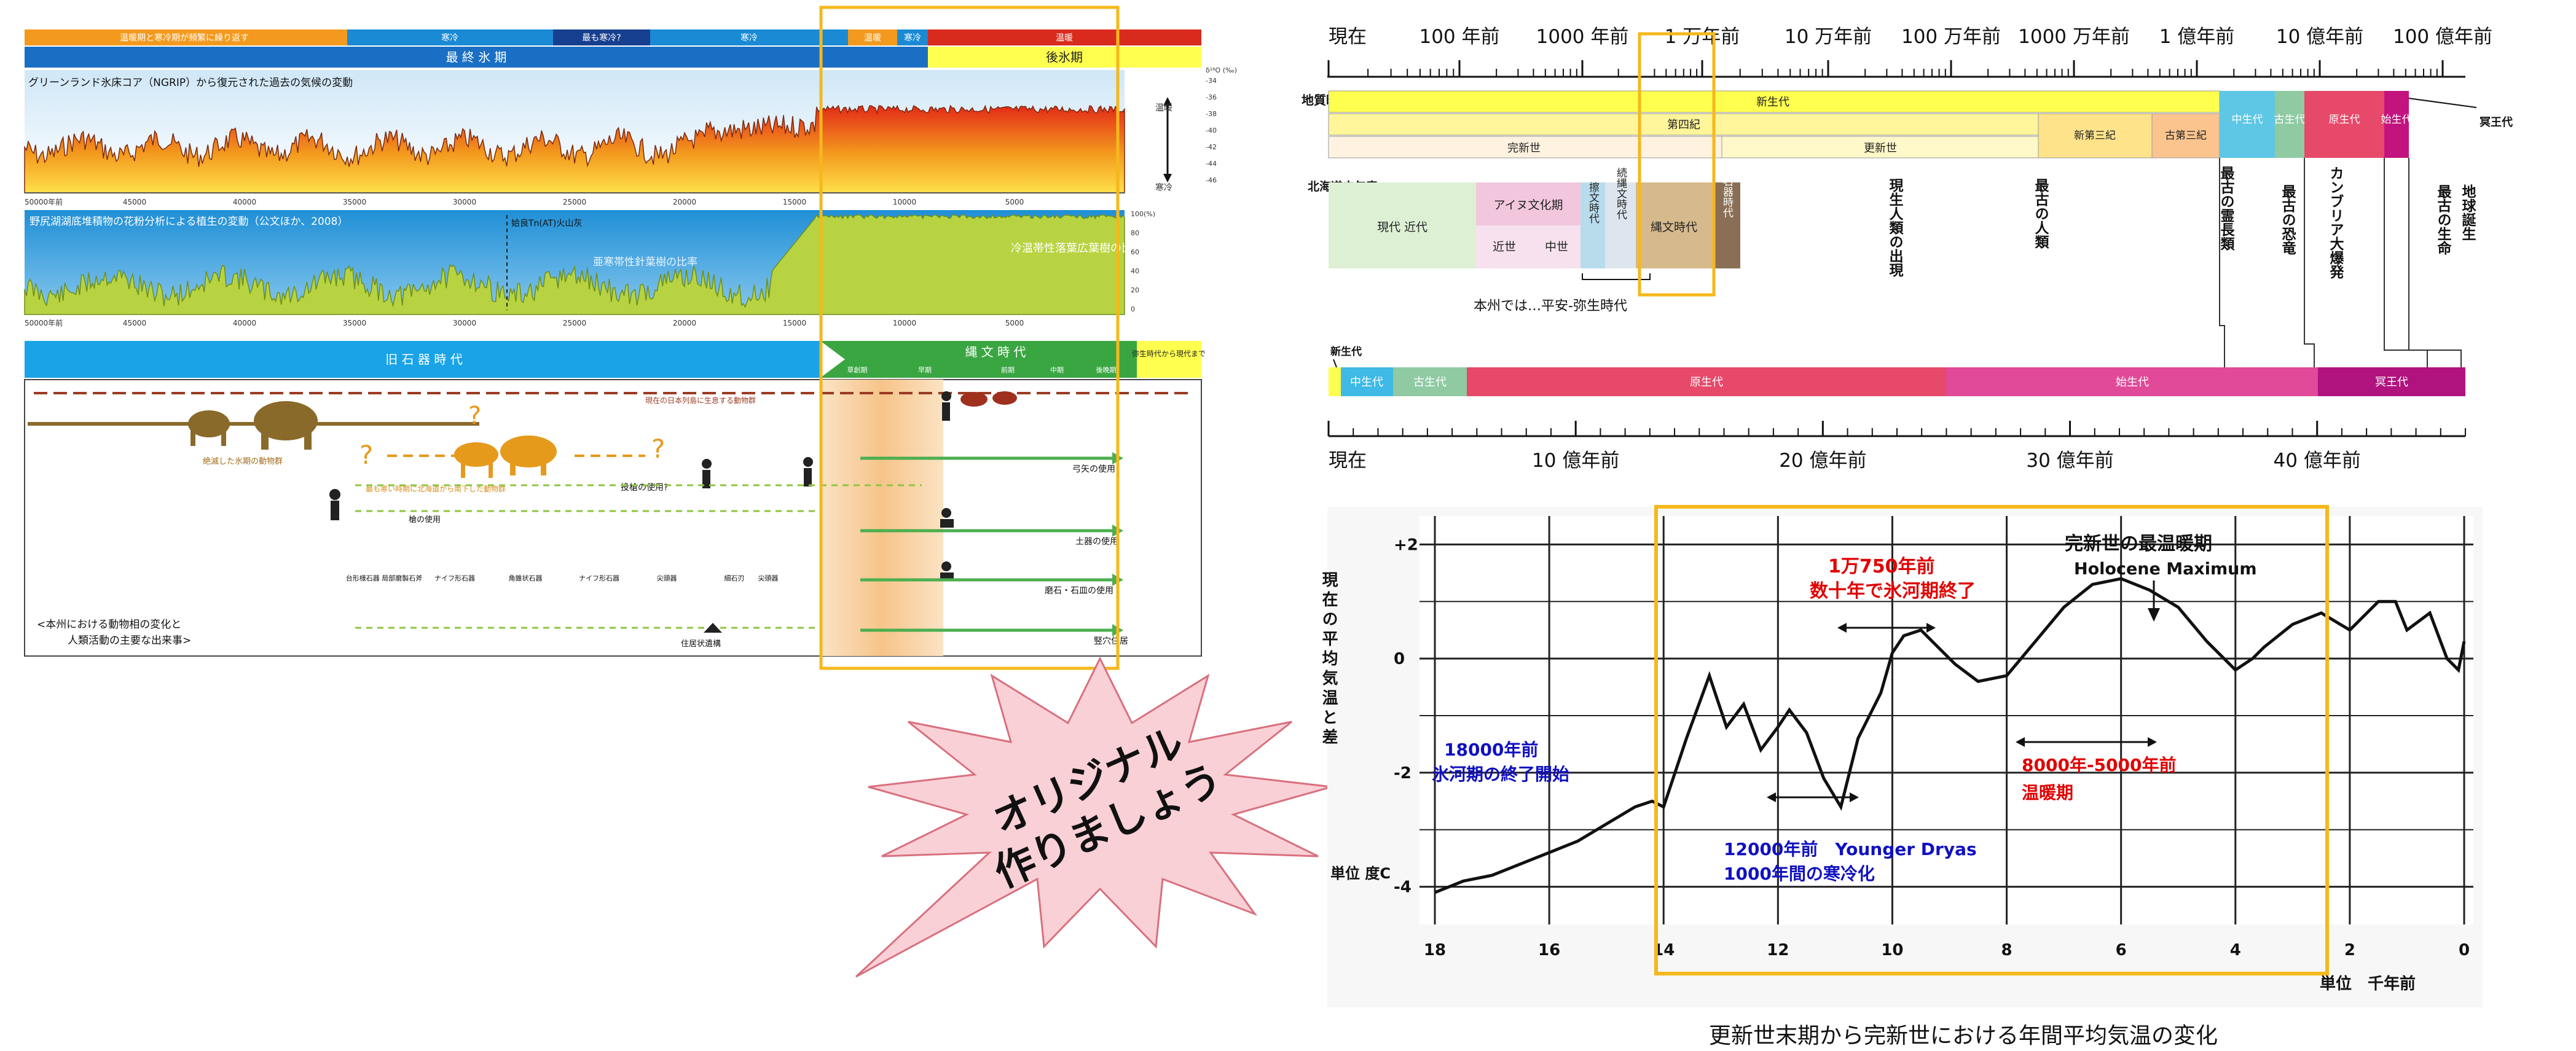 The height and width of the screenshot is (1051, 2576). I want to click on ann-yd-2: 1000年間の寒冷化, so click(1799, 874).